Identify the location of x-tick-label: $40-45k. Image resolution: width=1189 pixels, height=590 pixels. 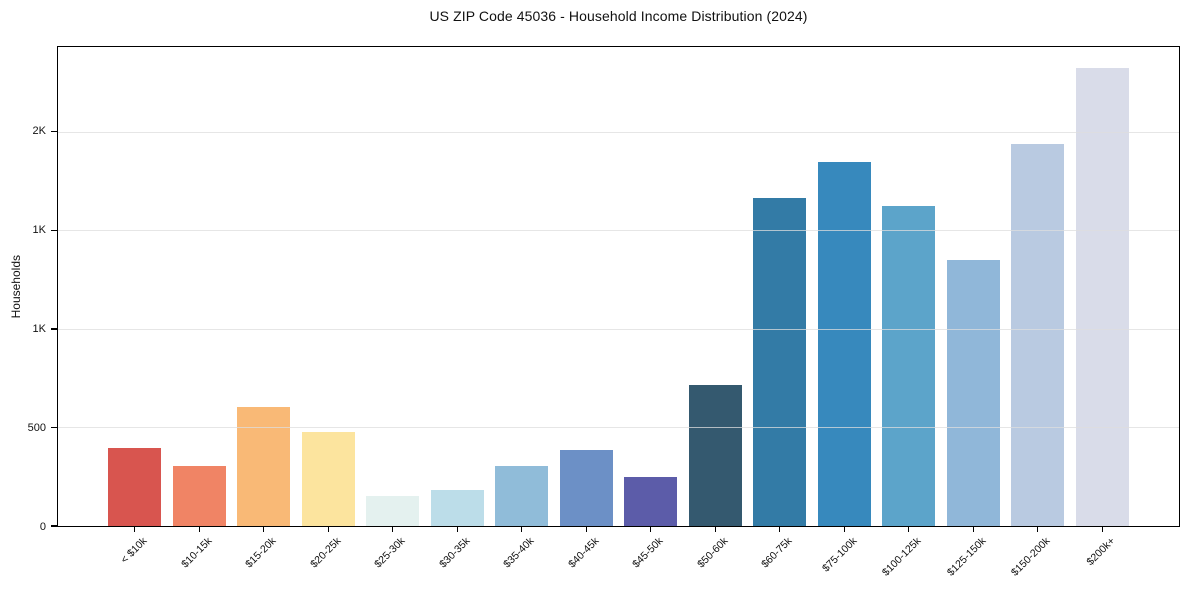
(583, 553).